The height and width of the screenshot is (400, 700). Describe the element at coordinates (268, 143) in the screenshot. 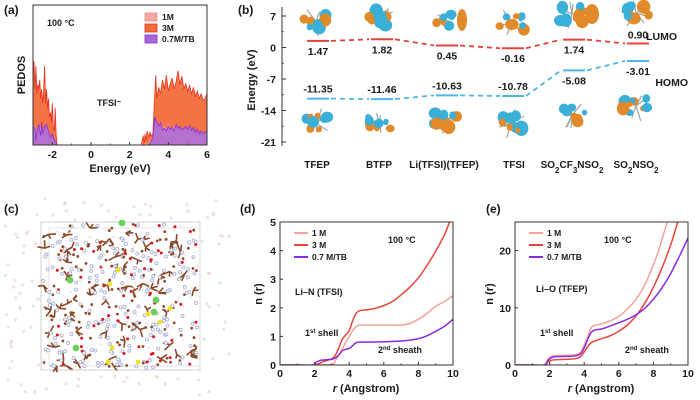

I see `y-tick-label: -21` at that location.